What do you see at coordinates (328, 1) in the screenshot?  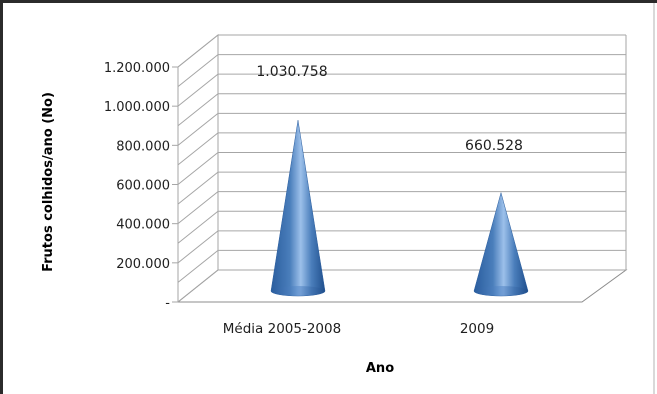 I see `frame-border-top` at bounding box center [328, 1].